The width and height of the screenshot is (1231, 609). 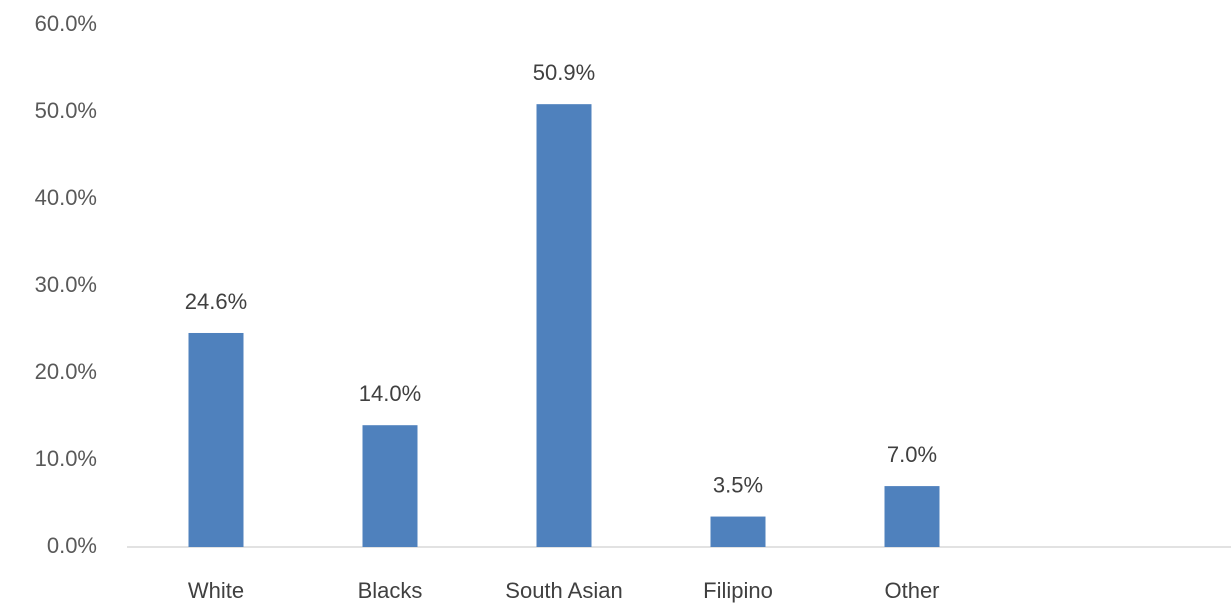 I want to click on y-tick-label: 60.0%, so click(x=66, y=23).